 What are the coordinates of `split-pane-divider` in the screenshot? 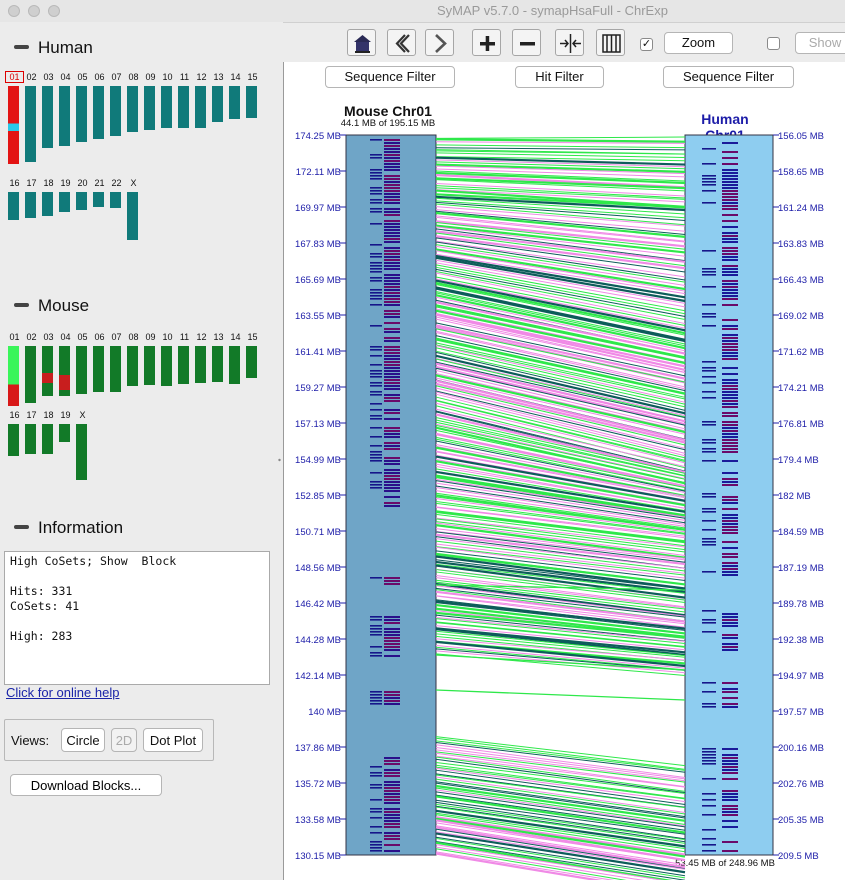 It's located at (279, 451).